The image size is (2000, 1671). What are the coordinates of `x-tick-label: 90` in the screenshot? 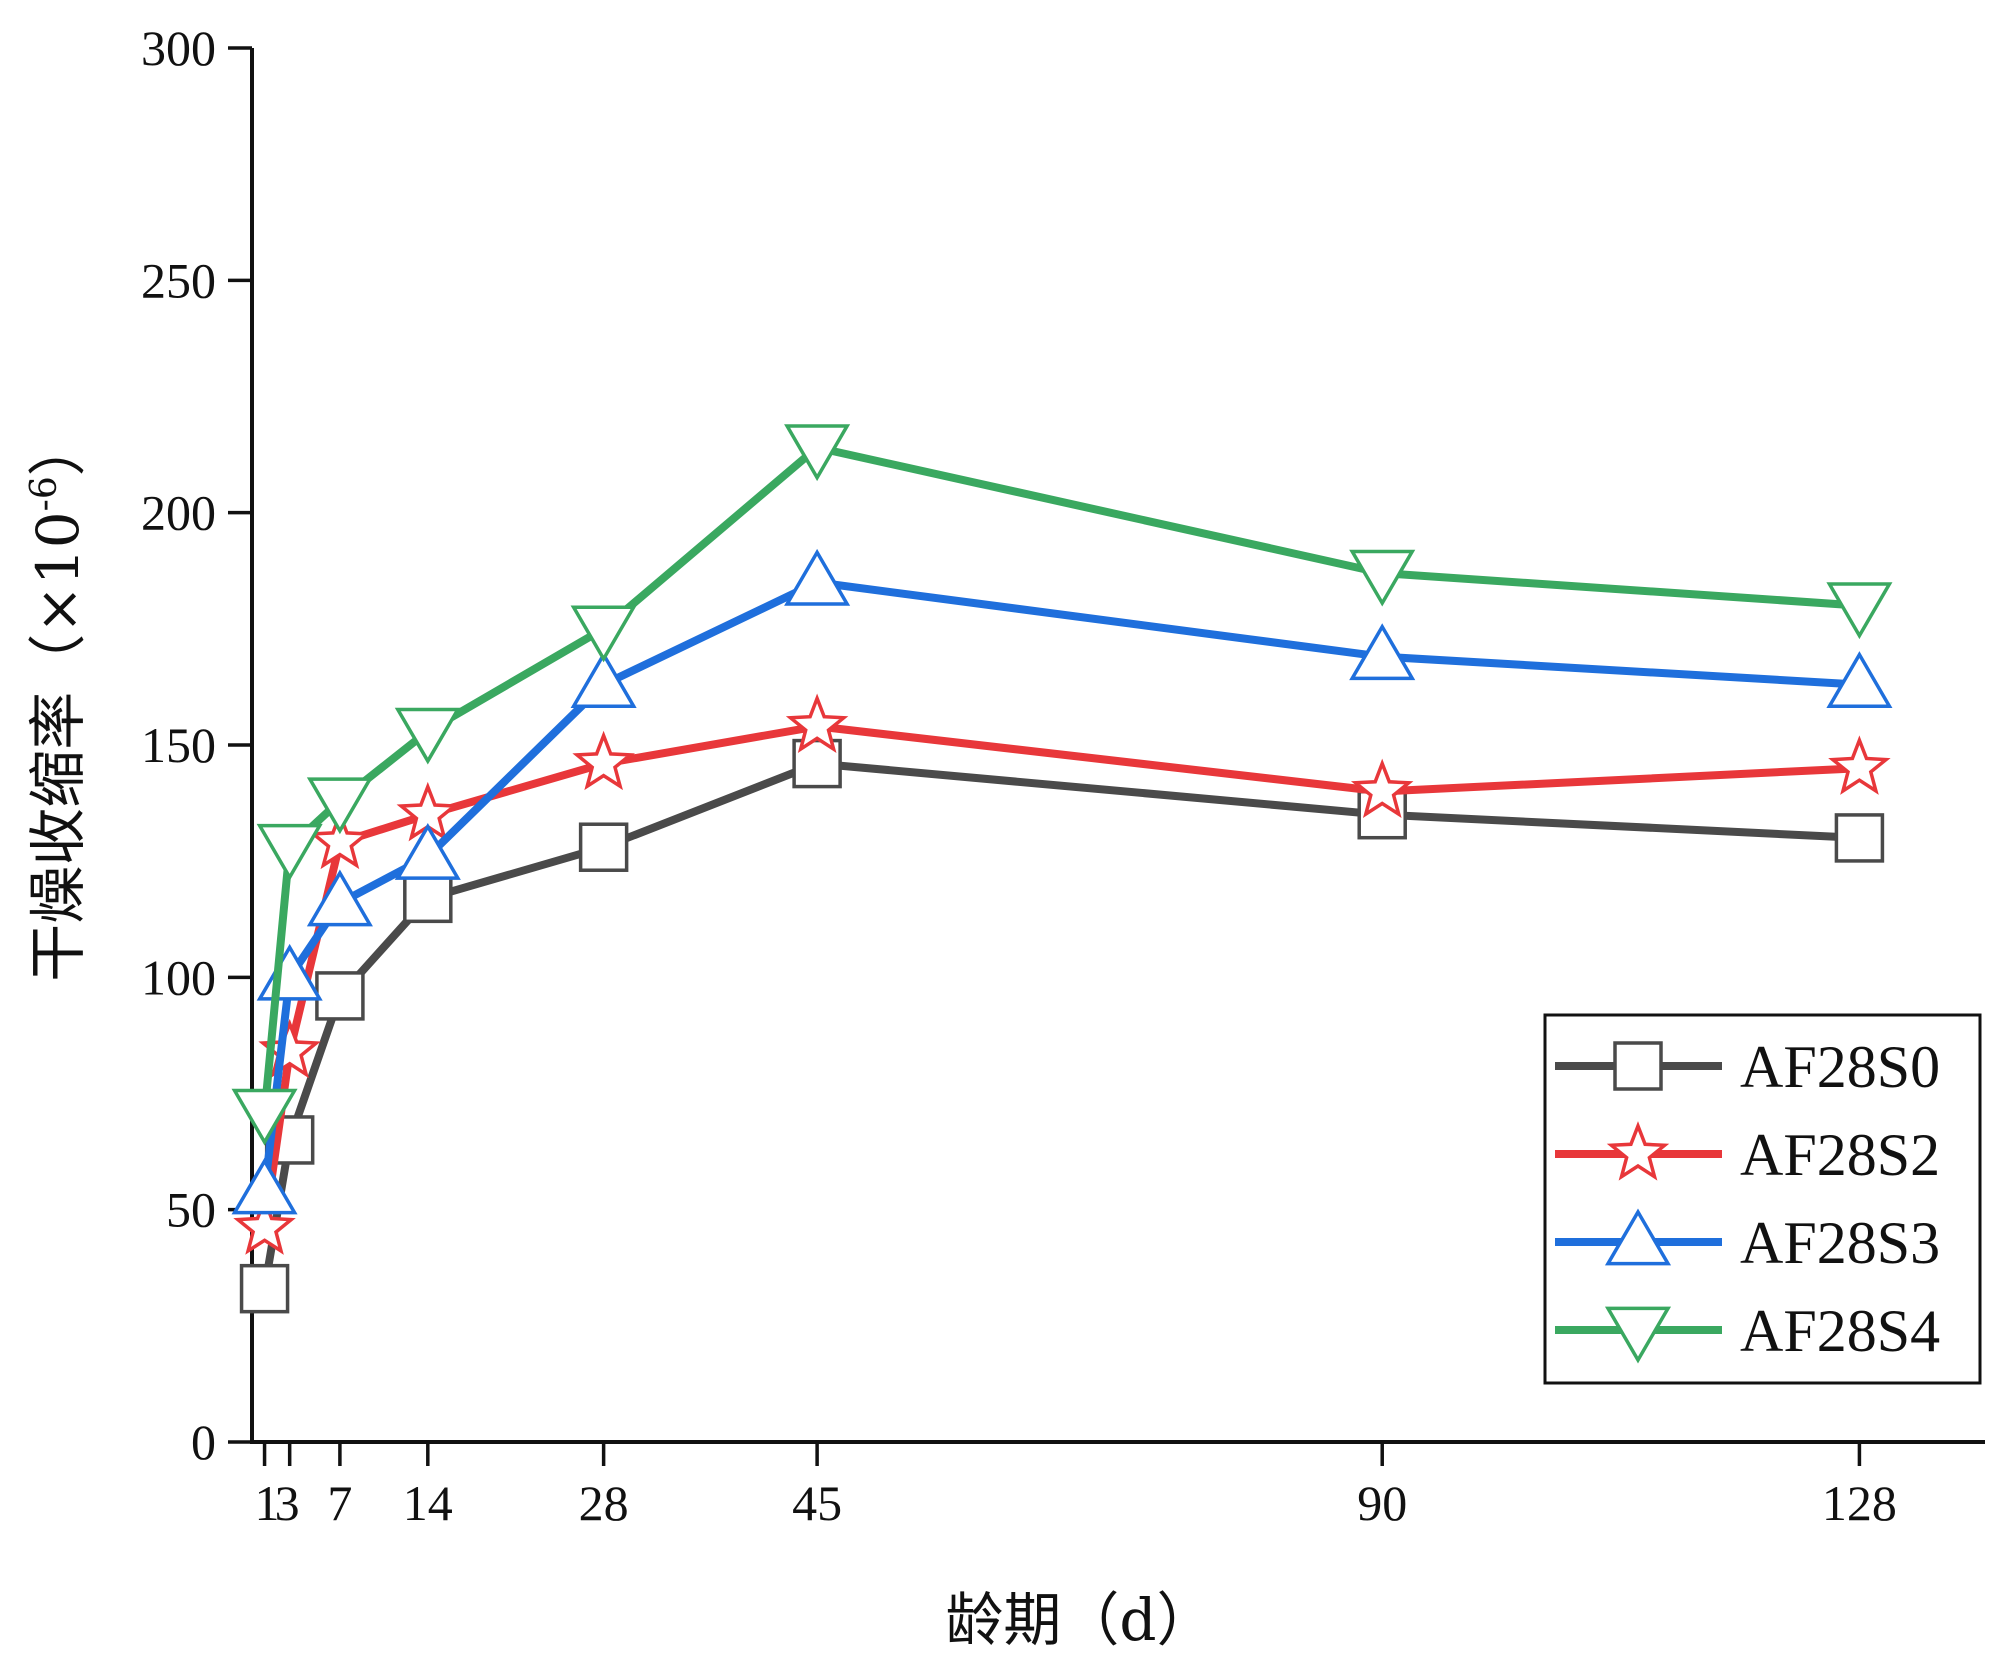 It's located at (1382, 1503).